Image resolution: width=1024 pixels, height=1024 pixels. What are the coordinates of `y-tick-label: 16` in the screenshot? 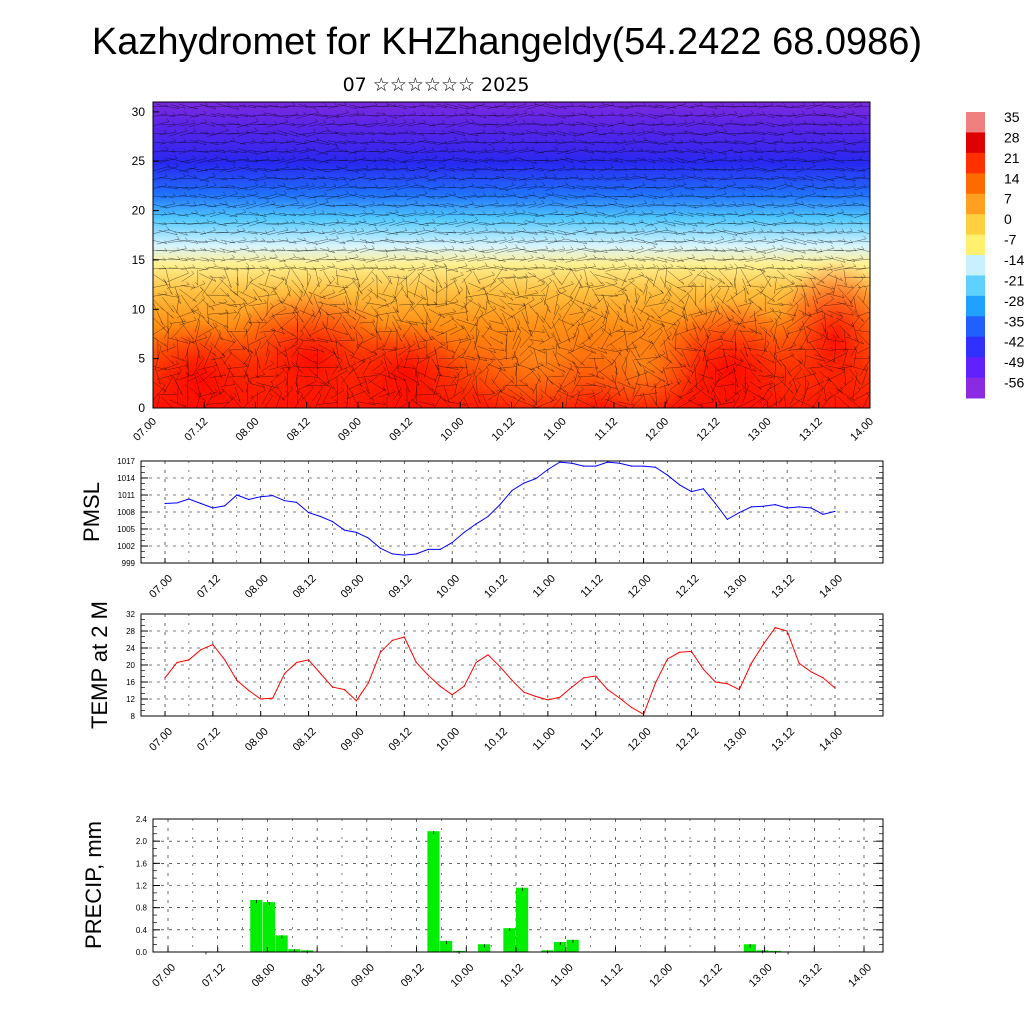 It's located at (130, 682).